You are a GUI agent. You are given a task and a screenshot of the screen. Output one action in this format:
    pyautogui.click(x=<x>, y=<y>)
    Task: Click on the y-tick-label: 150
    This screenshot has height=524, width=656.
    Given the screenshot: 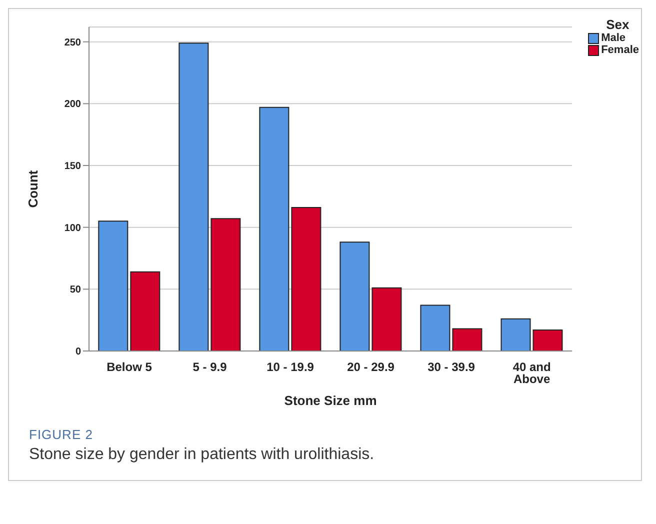 What is the action you would take?
    pyautogui.click(x=73, y=166)
    